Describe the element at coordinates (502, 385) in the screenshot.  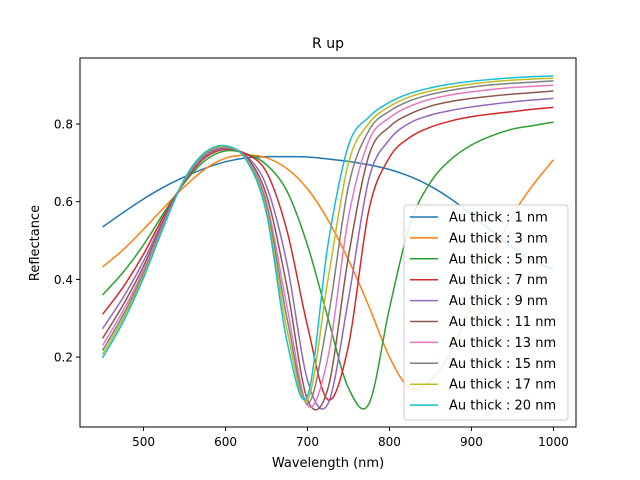
I see `legend-label-8: Au thick : 17 nm` at that location.